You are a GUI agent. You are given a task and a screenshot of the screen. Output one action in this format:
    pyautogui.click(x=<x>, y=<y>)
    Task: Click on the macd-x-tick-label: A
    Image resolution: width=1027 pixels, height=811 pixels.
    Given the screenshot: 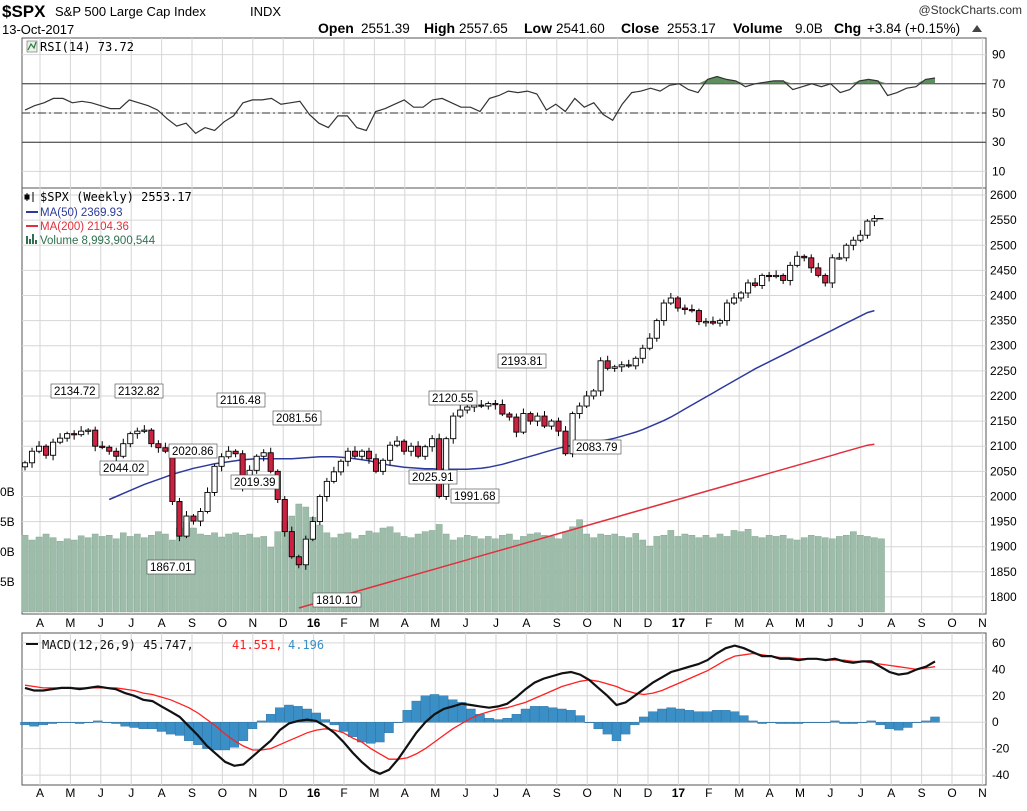 What is the action you would take?
    pyautogui.click(x=40, y=793)
    